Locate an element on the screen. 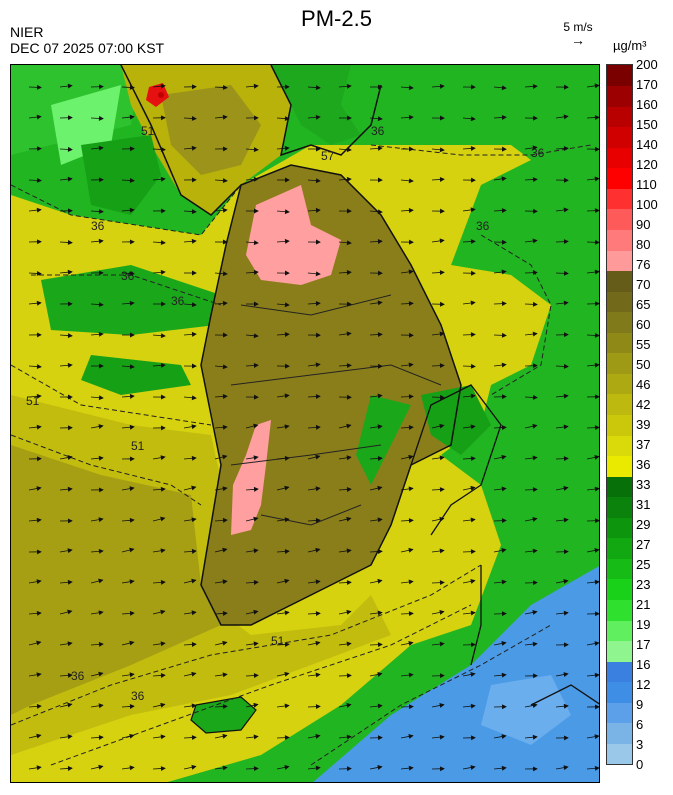  colorbar-tick-label: 21 is located at coordinates (643, 604).